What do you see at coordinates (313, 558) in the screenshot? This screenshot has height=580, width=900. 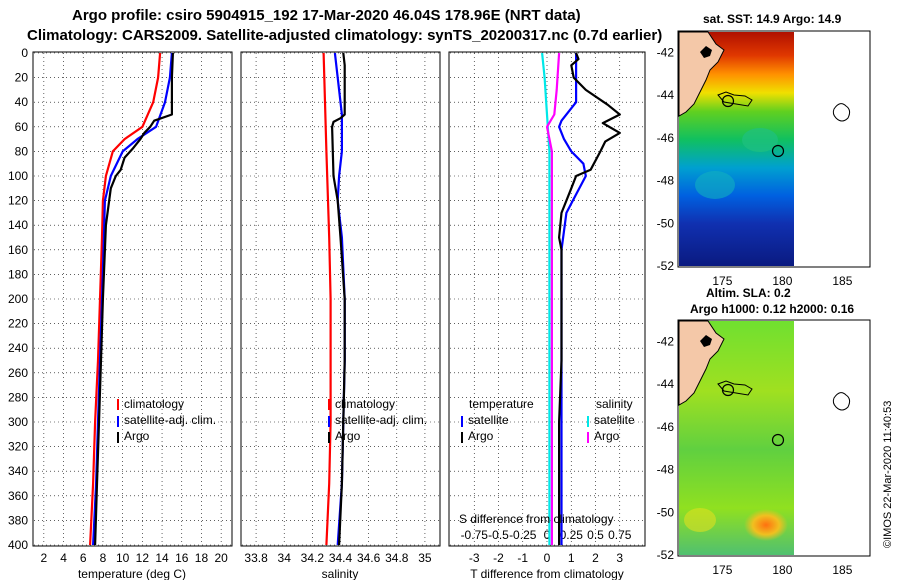 I see `x-tick-label: 34.2` at bounding box center [313, 558].